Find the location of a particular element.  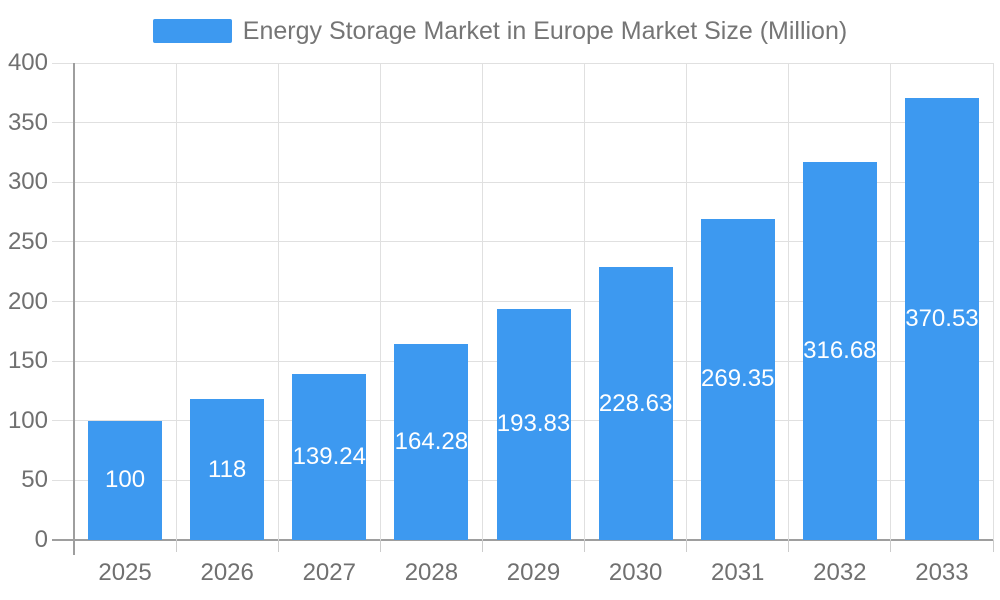

legend-swatch is located at coordinates (192, 31).